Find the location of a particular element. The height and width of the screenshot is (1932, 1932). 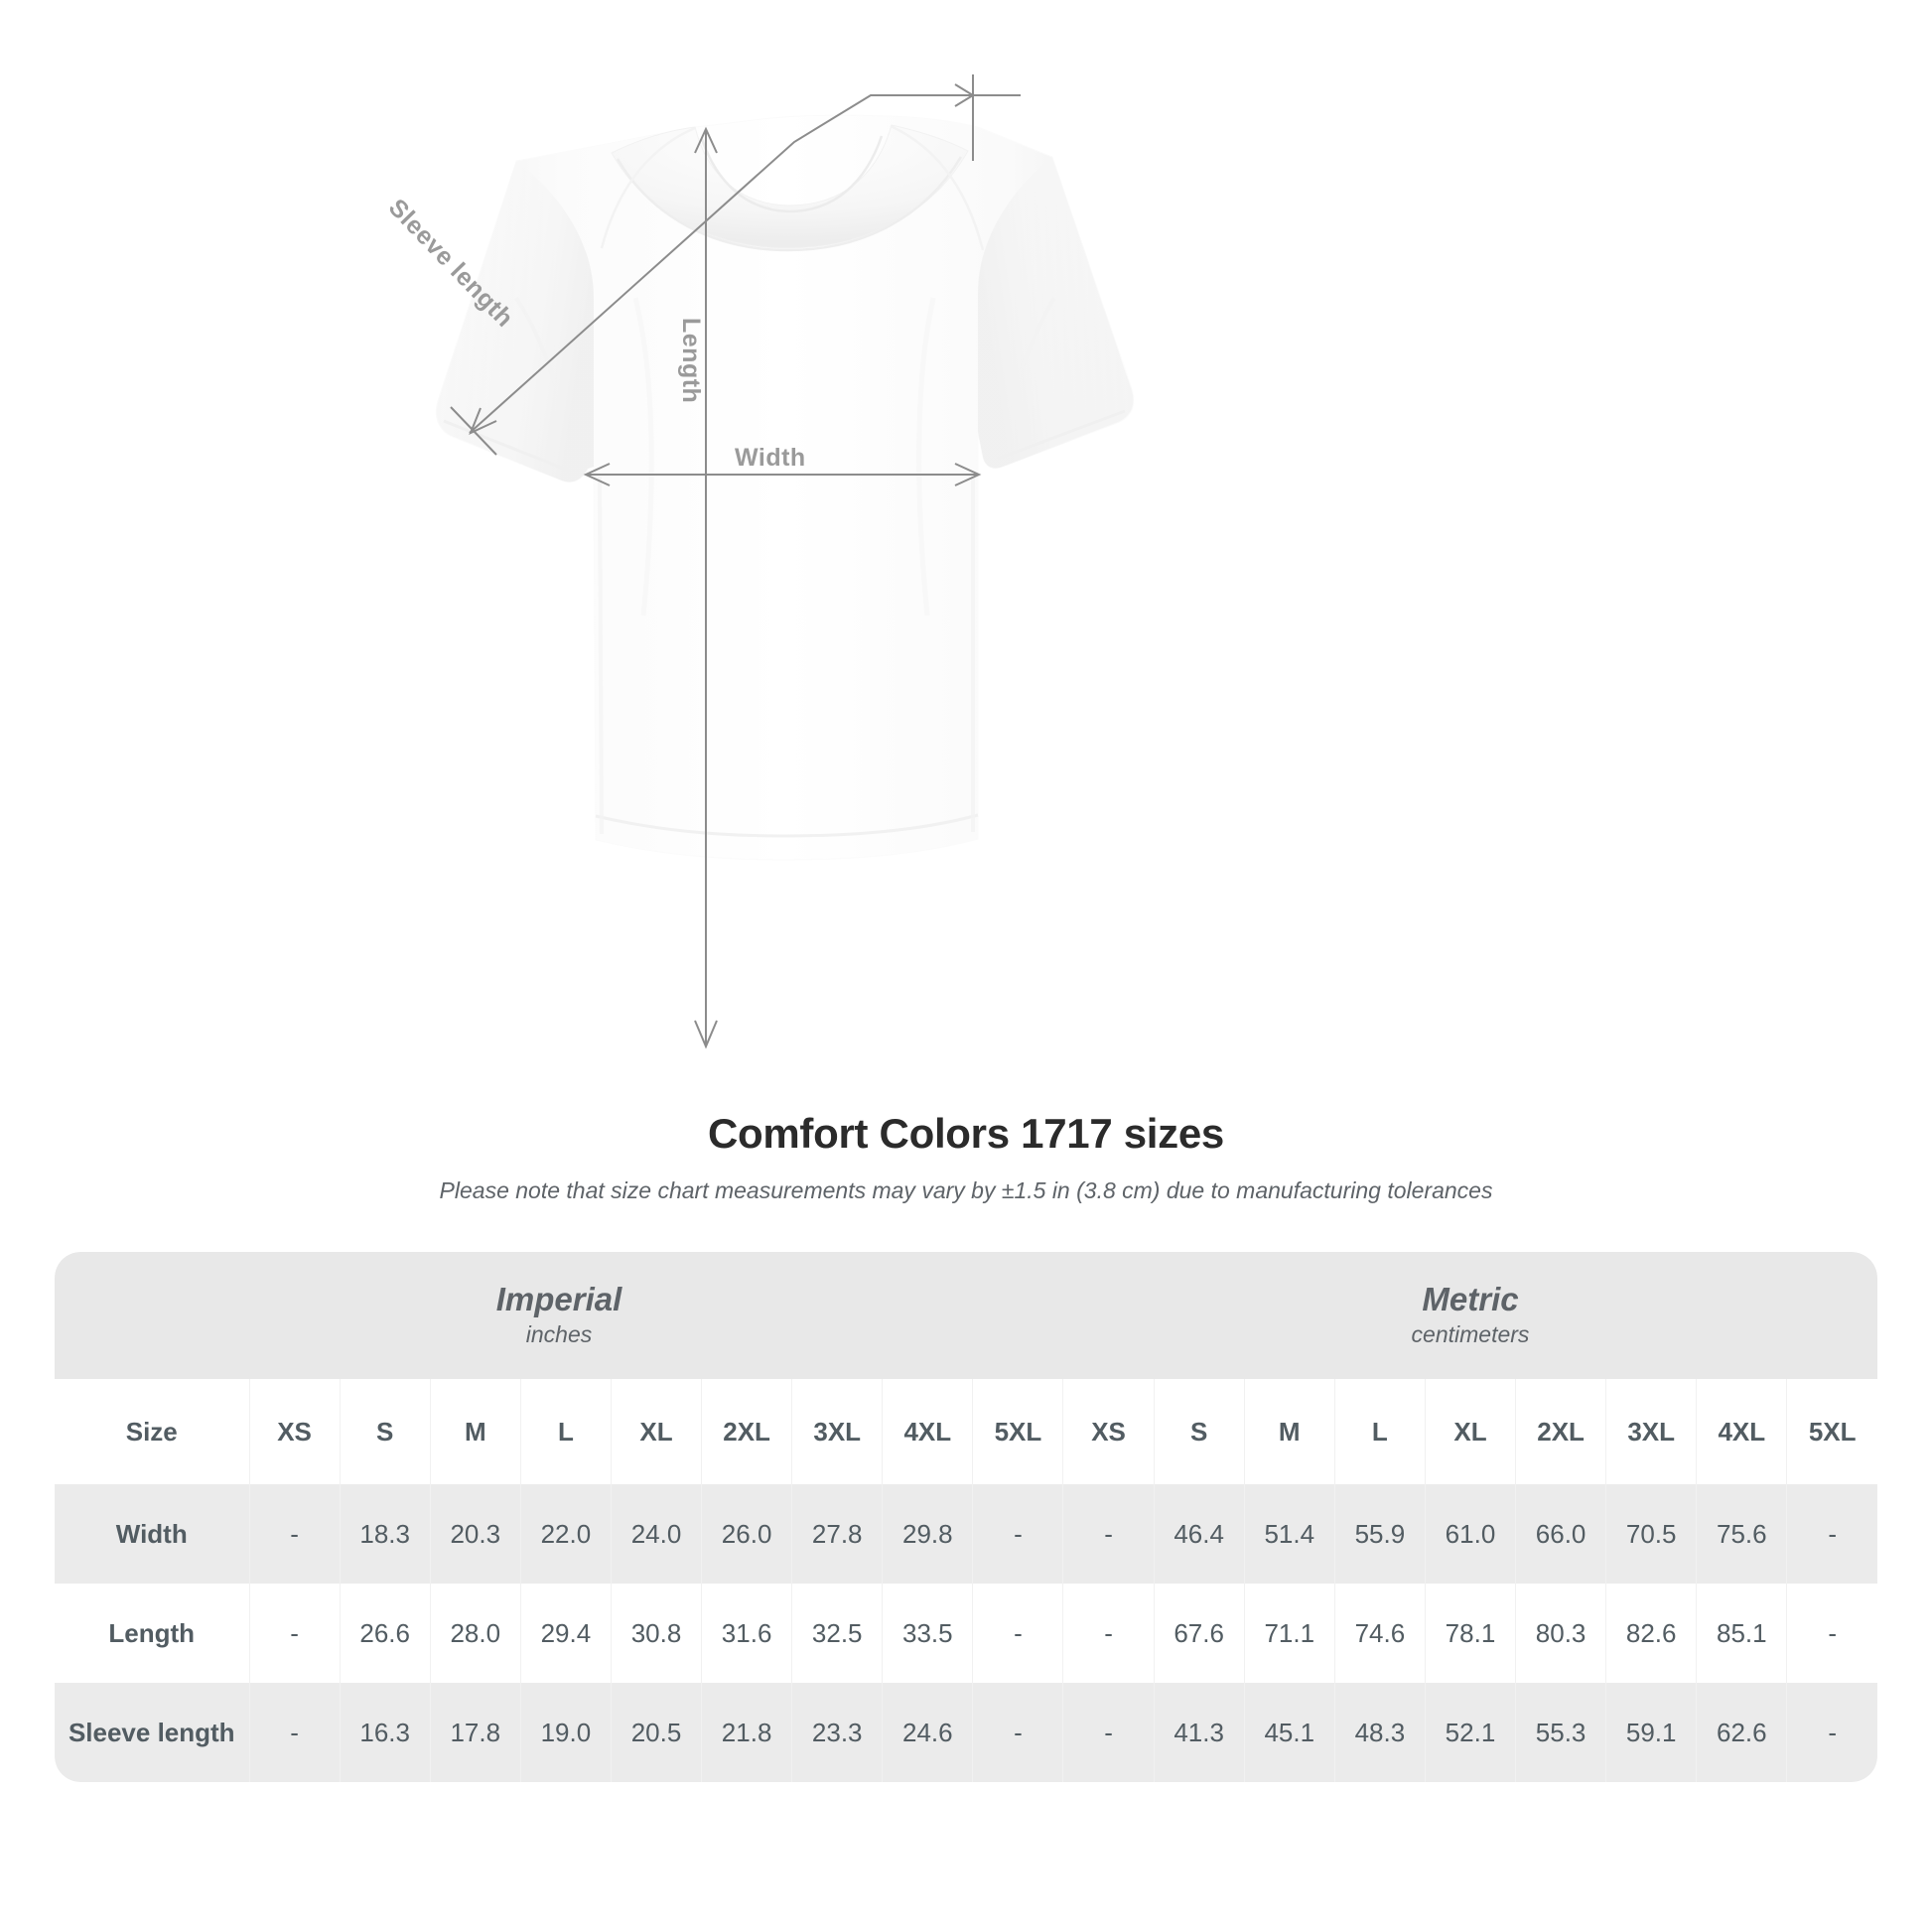

size-header-imperial-xl: XL is located at coordinates (657, 1432).